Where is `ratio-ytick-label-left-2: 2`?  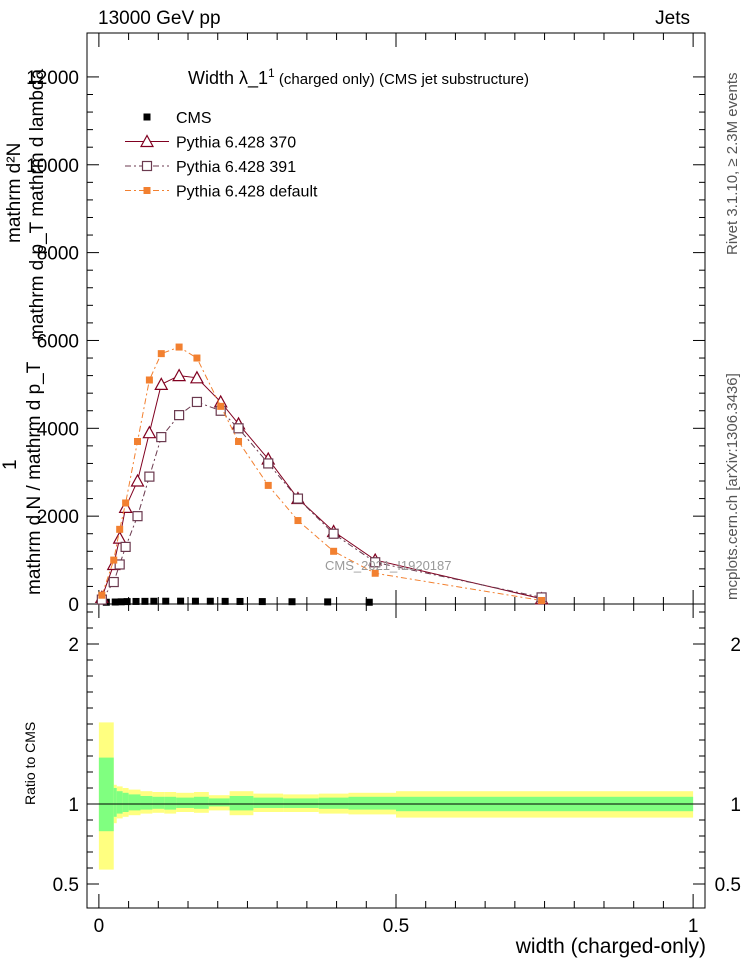 ratio-ytick-label-left-2: 2 is located at coordinates (73, 645).